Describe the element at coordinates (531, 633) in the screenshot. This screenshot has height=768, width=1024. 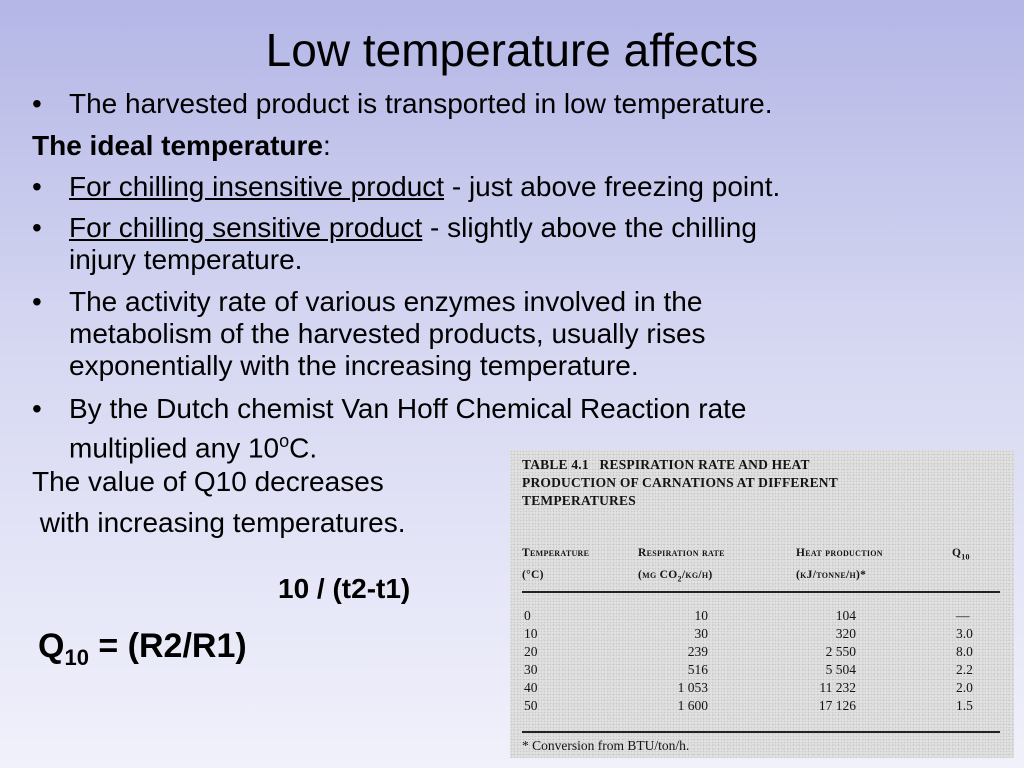
I see `cell-temperature: 10` at that location.